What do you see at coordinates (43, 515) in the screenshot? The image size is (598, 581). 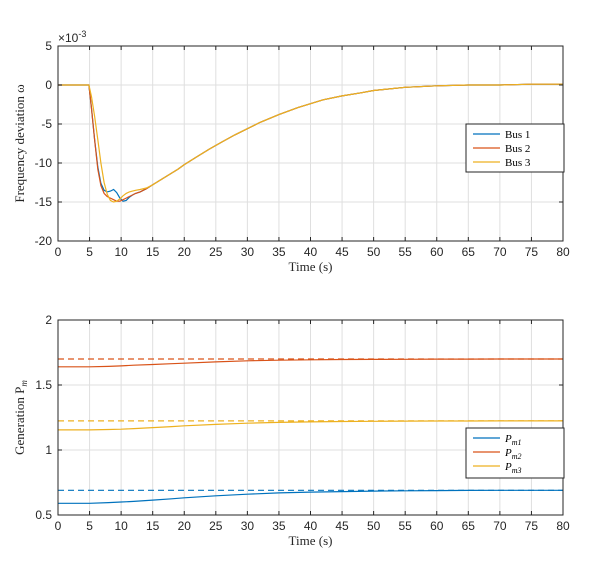 I see `y-tick-label: 0.5` at bounding box center [43, 515].